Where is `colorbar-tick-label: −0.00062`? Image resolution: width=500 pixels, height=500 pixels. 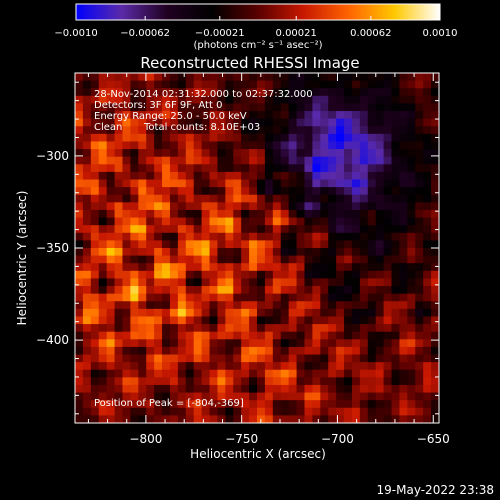 colorbar-tick-label: −0.00062 is located at coordinates (145, 33).